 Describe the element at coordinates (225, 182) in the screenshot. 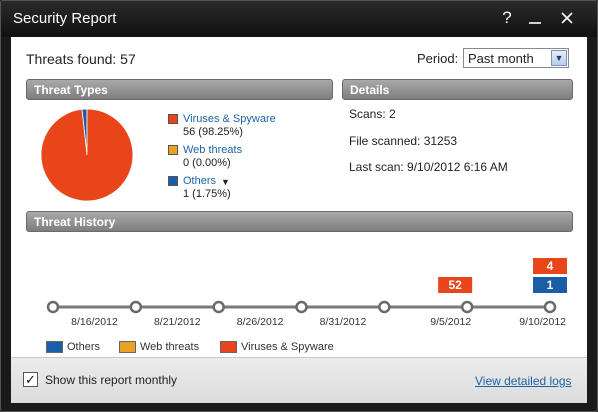

I see `caret-down-icon: ▼` at that location.